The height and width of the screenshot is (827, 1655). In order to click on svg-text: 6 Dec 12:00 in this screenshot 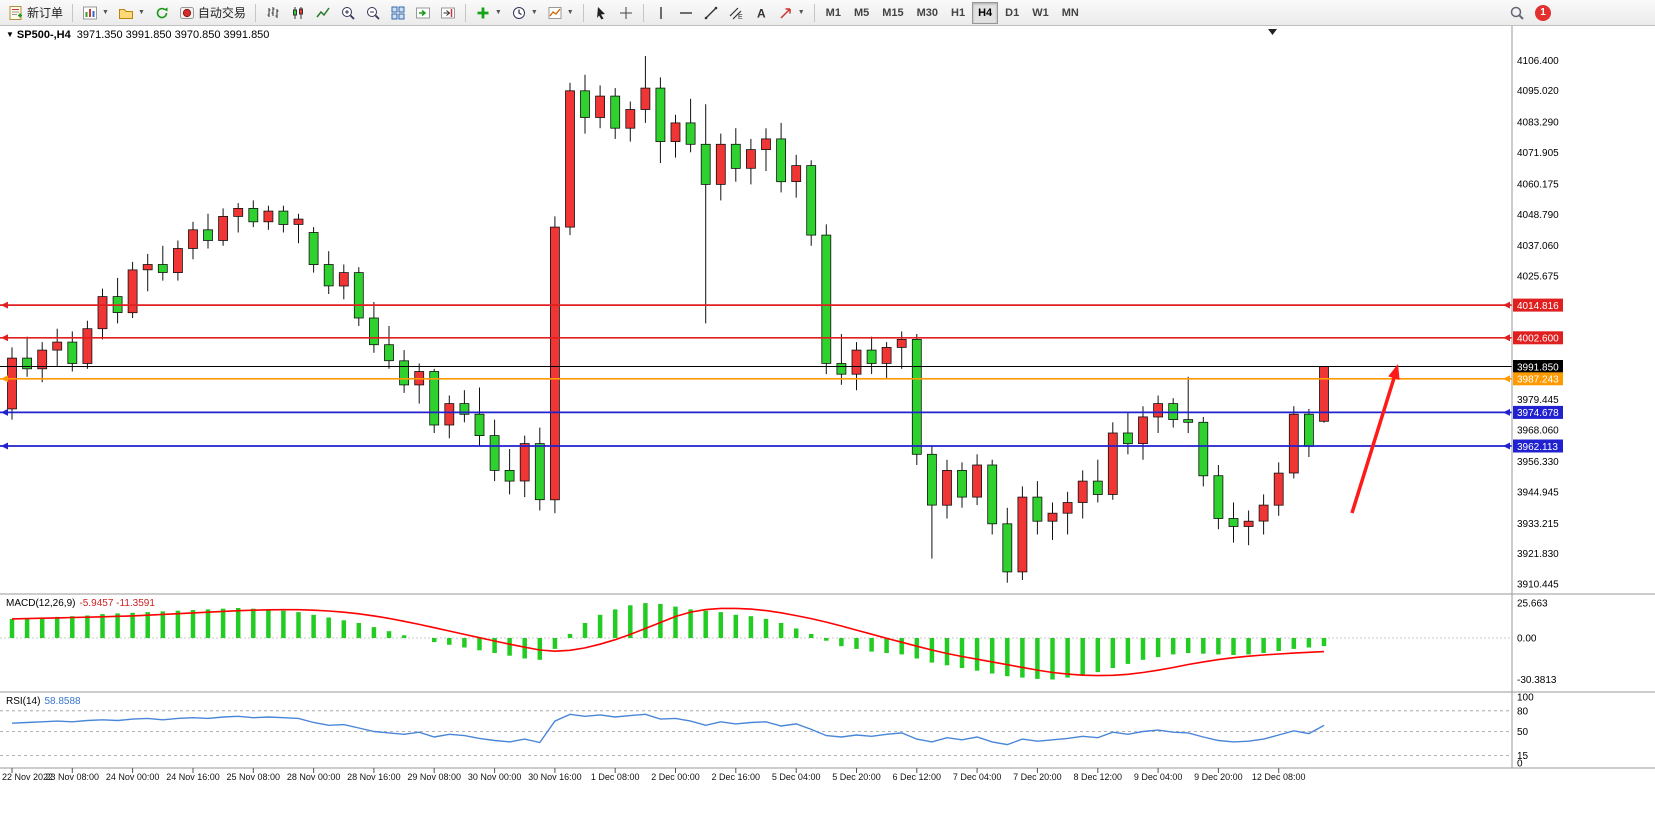, I will do `click(917, 777)`.